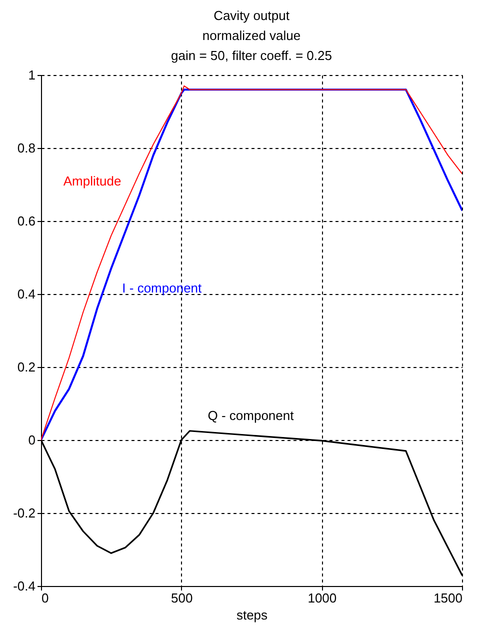 Image resolution: width=480 pixels, height=633 pixels. I want to click on y-tick-label: -0.4, so click(24, 586).